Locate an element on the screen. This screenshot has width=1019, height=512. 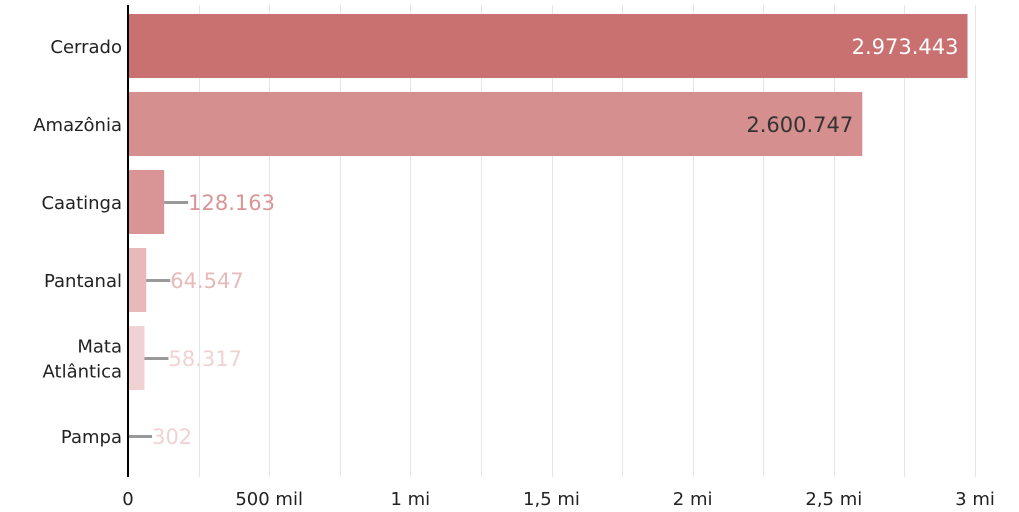
value-label: 64.547 is located at coordinates (206, 281).